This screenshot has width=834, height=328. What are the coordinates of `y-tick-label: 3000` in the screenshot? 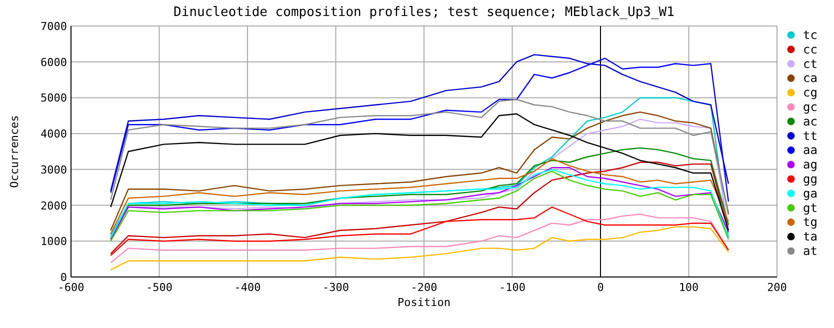 It's located at (53, 169).